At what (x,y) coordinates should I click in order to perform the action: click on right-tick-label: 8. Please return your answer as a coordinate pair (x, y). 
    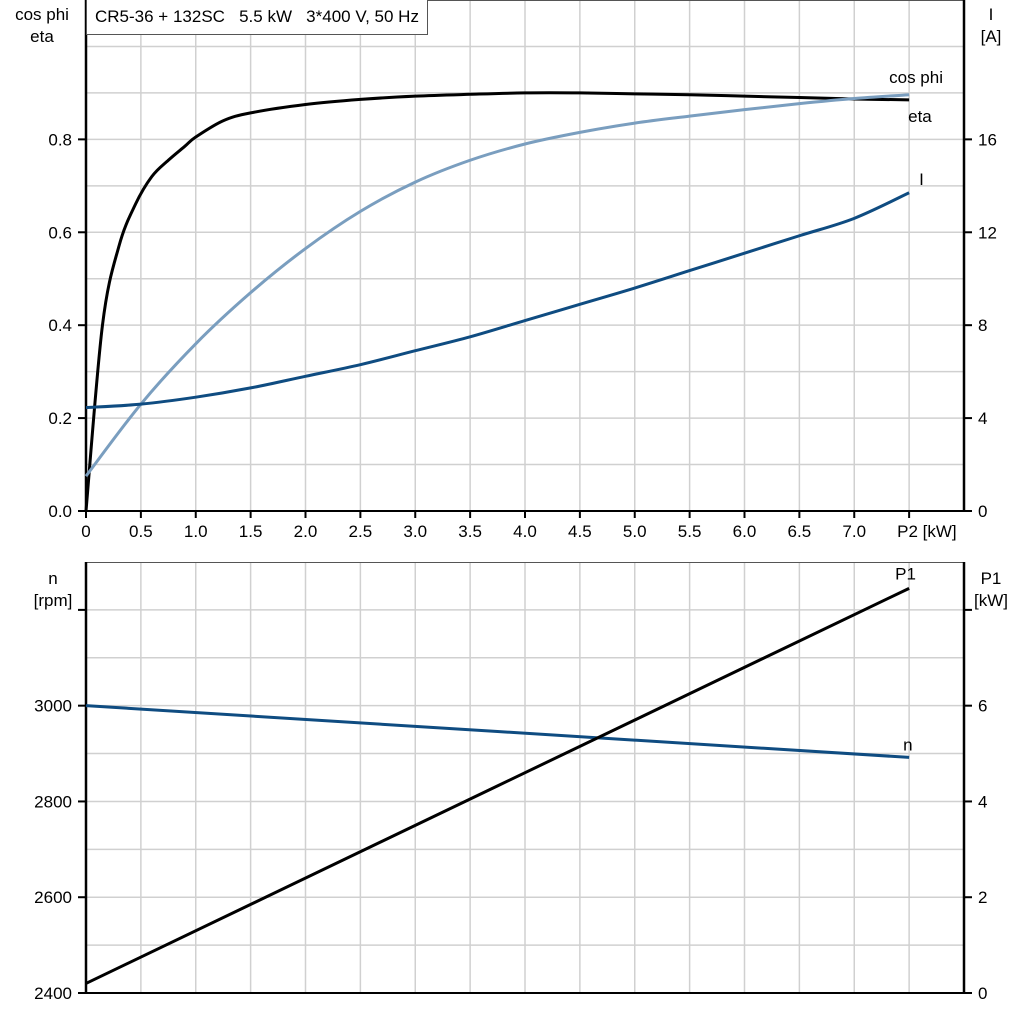
    Looking at the image, I should click on (982, 325).